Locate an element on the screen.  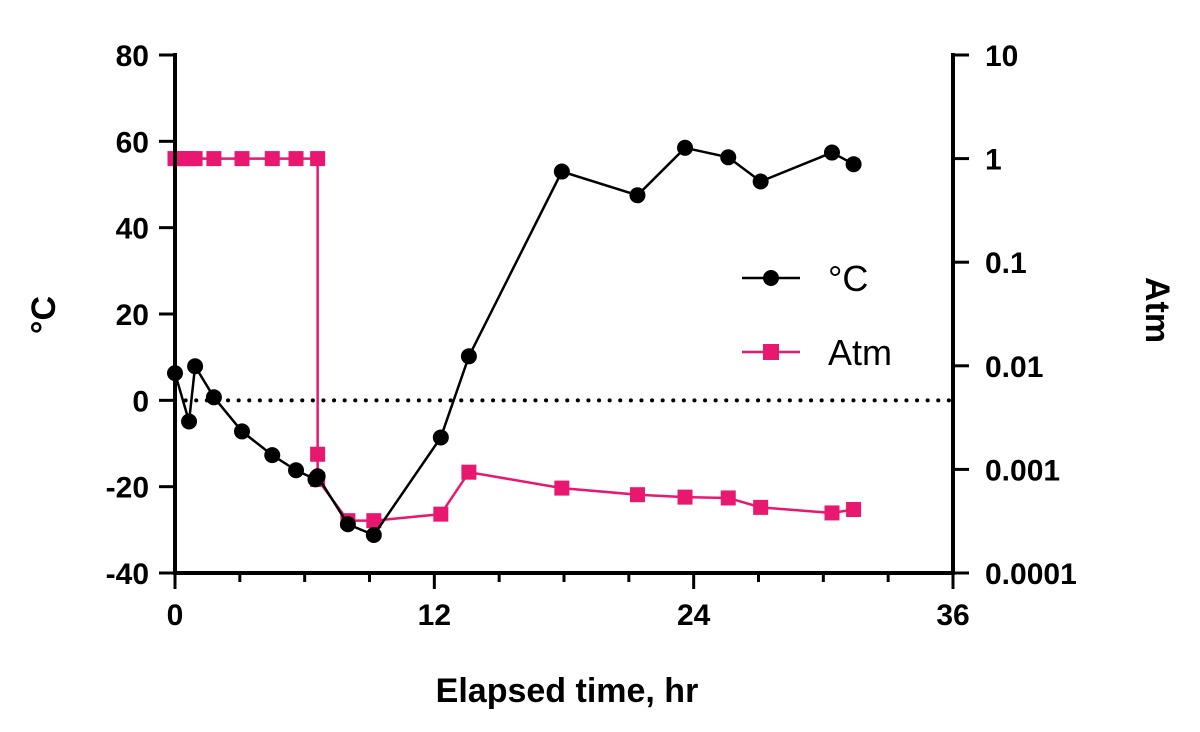
legend-label-atm: Atm is located at coordinates (860, 352).